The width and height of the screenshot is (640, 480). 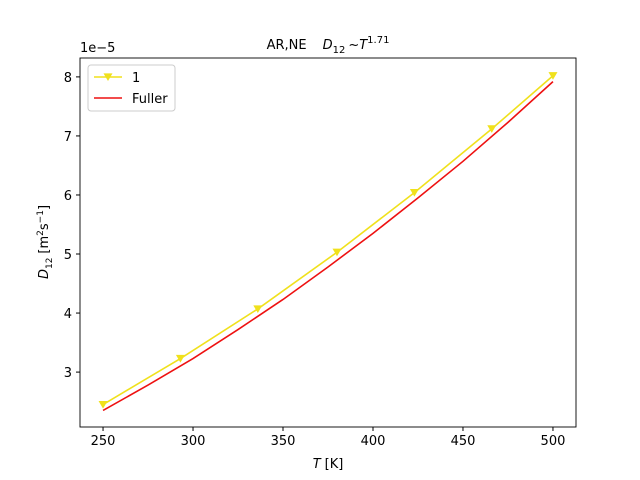 What do you see at coordinates (287, 45) in the screenshot?
I see `title-prefix: AR,NE` at bounding box center [287, 45].